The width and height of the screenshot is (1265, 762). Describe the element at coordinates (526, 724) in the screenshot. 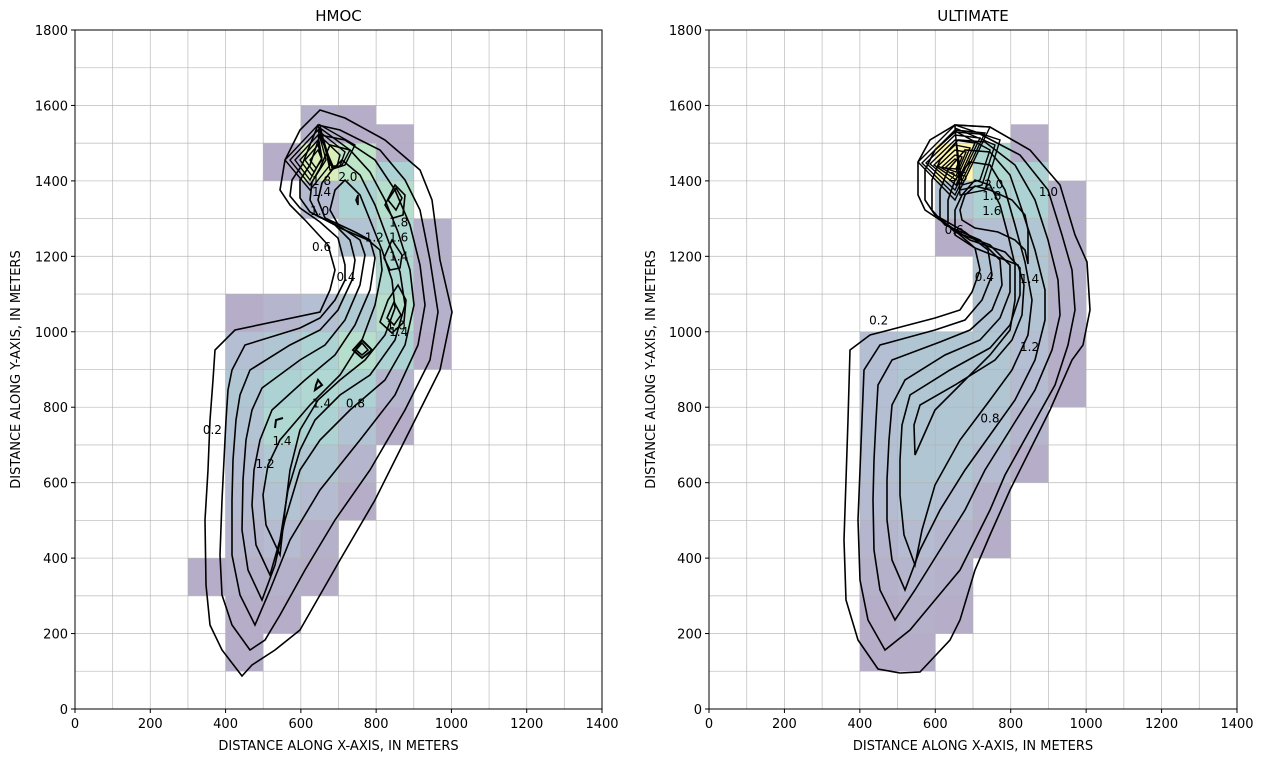

I see `hmoc-xtick-label: 1200` at that location.